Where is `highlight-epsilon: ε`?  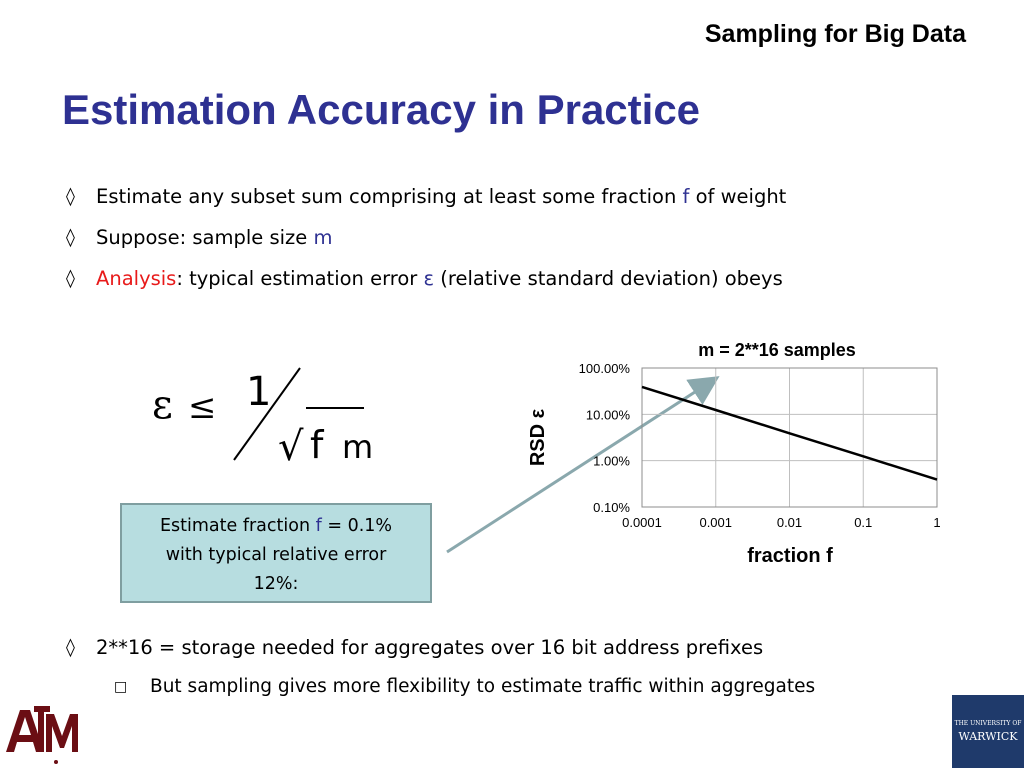 highlight-epsilon: ε is located at coordinates (429, 278).